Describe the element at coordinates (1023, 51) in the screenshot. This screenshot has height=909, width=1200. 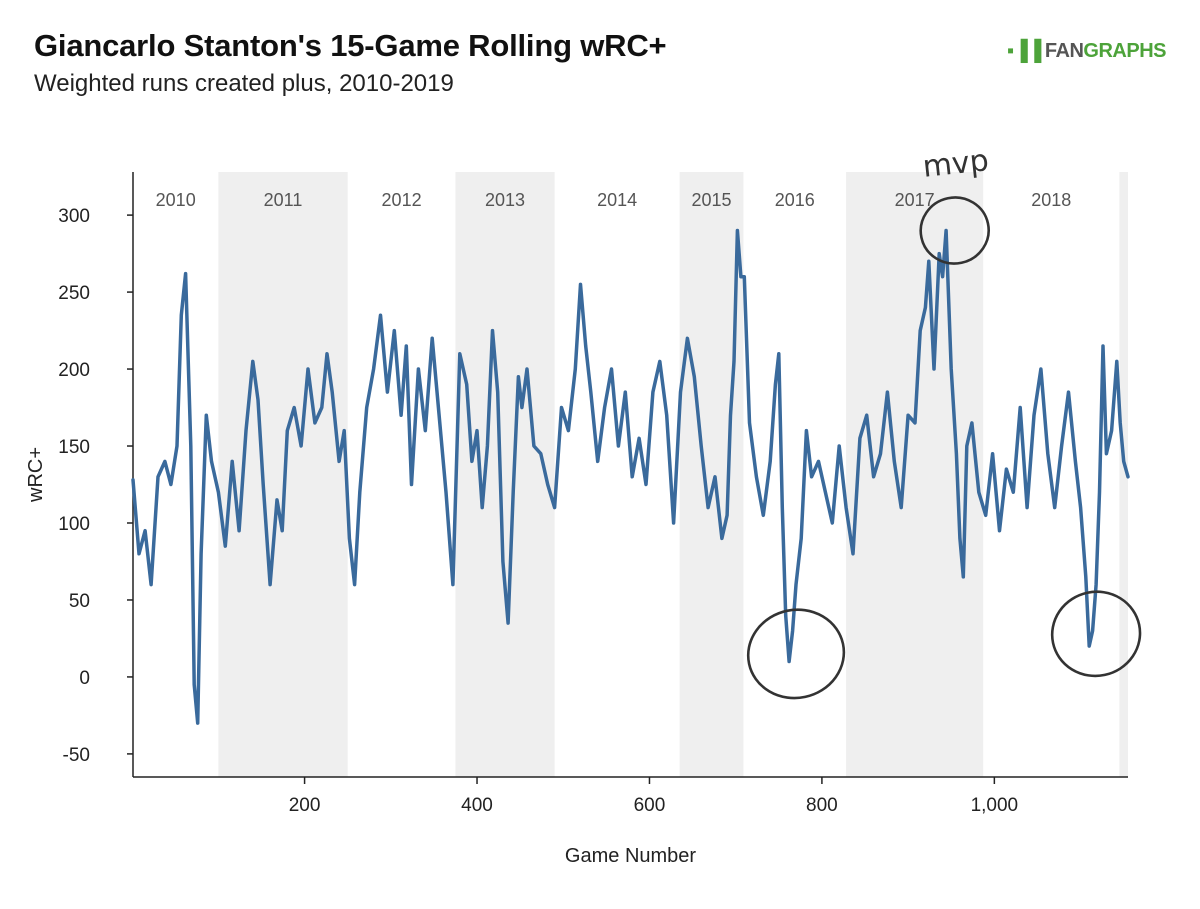
I see `logo-mark-icon: ▪▐▐` at that location.